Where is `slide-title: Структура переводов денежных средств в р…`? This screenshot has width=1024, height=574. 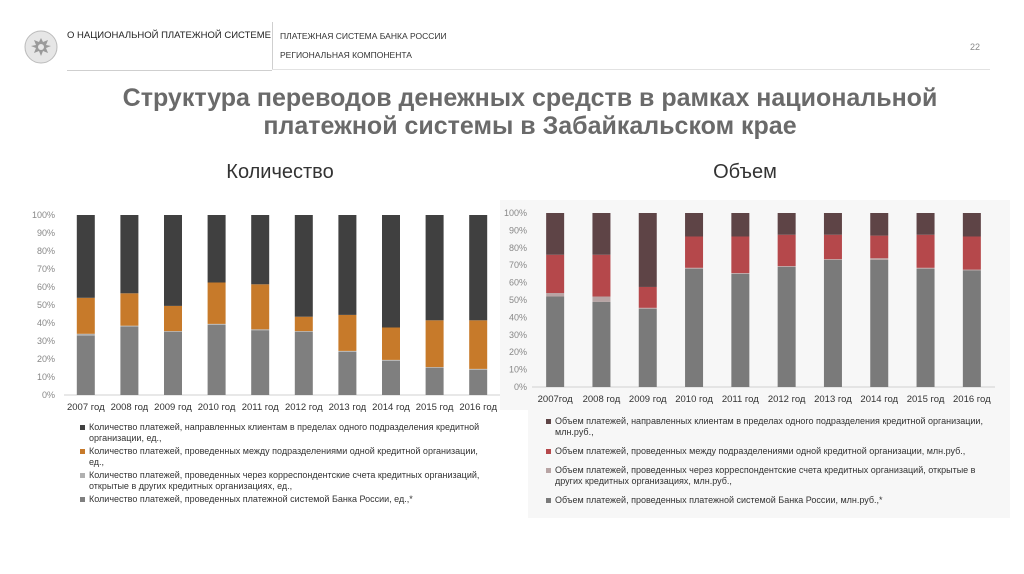
slide-title: Структура переводов денежных средств в р… is located at coordinates (530, 112).